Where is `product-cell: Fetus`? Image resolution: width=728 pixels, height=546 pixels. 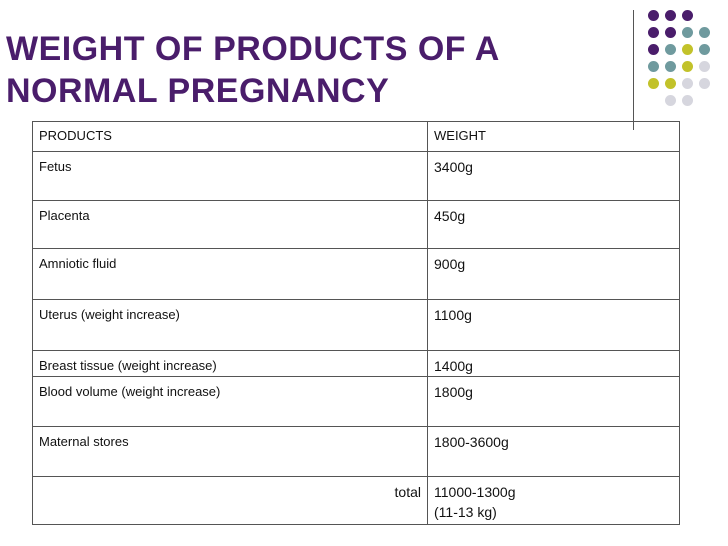
product-cell: Fetus is located at coordinates (230, 176).